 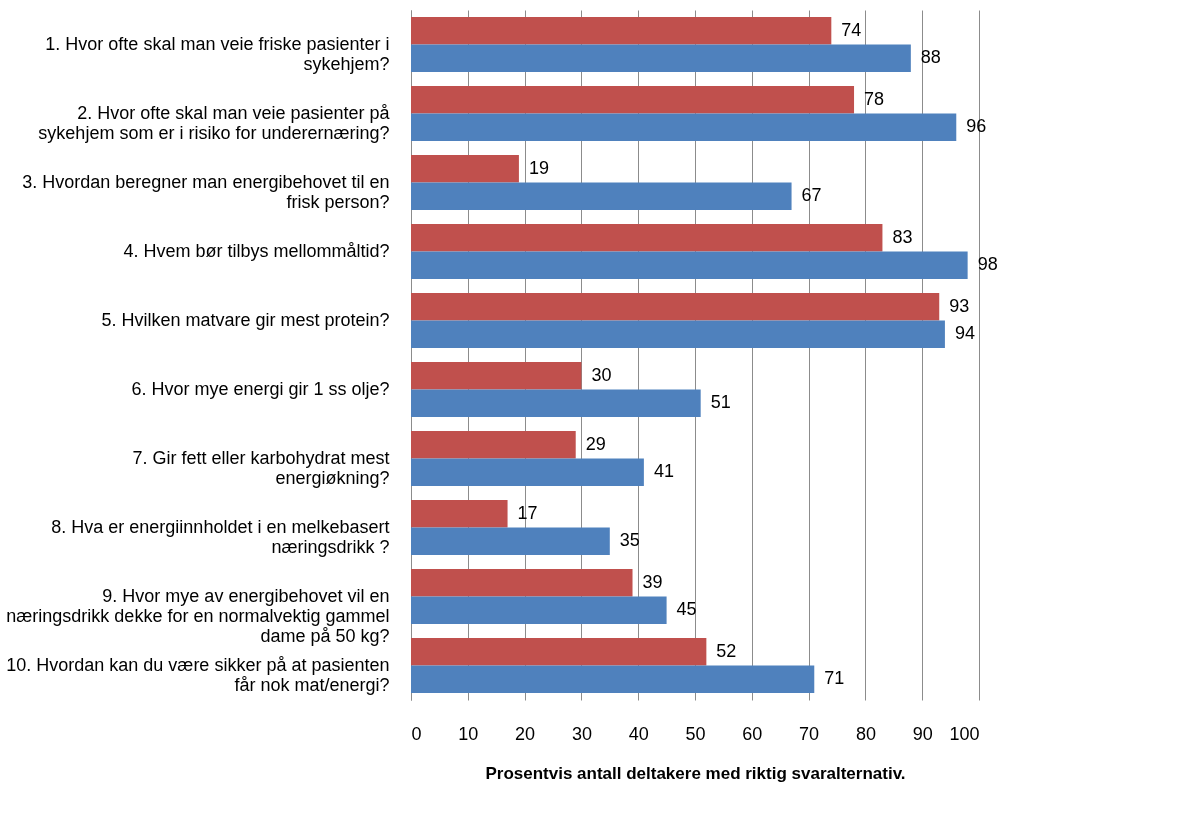 What do you see at coordinates (663, 471) in the screenshot?
I see `data-label: 41` at bounding box center [663, 471].